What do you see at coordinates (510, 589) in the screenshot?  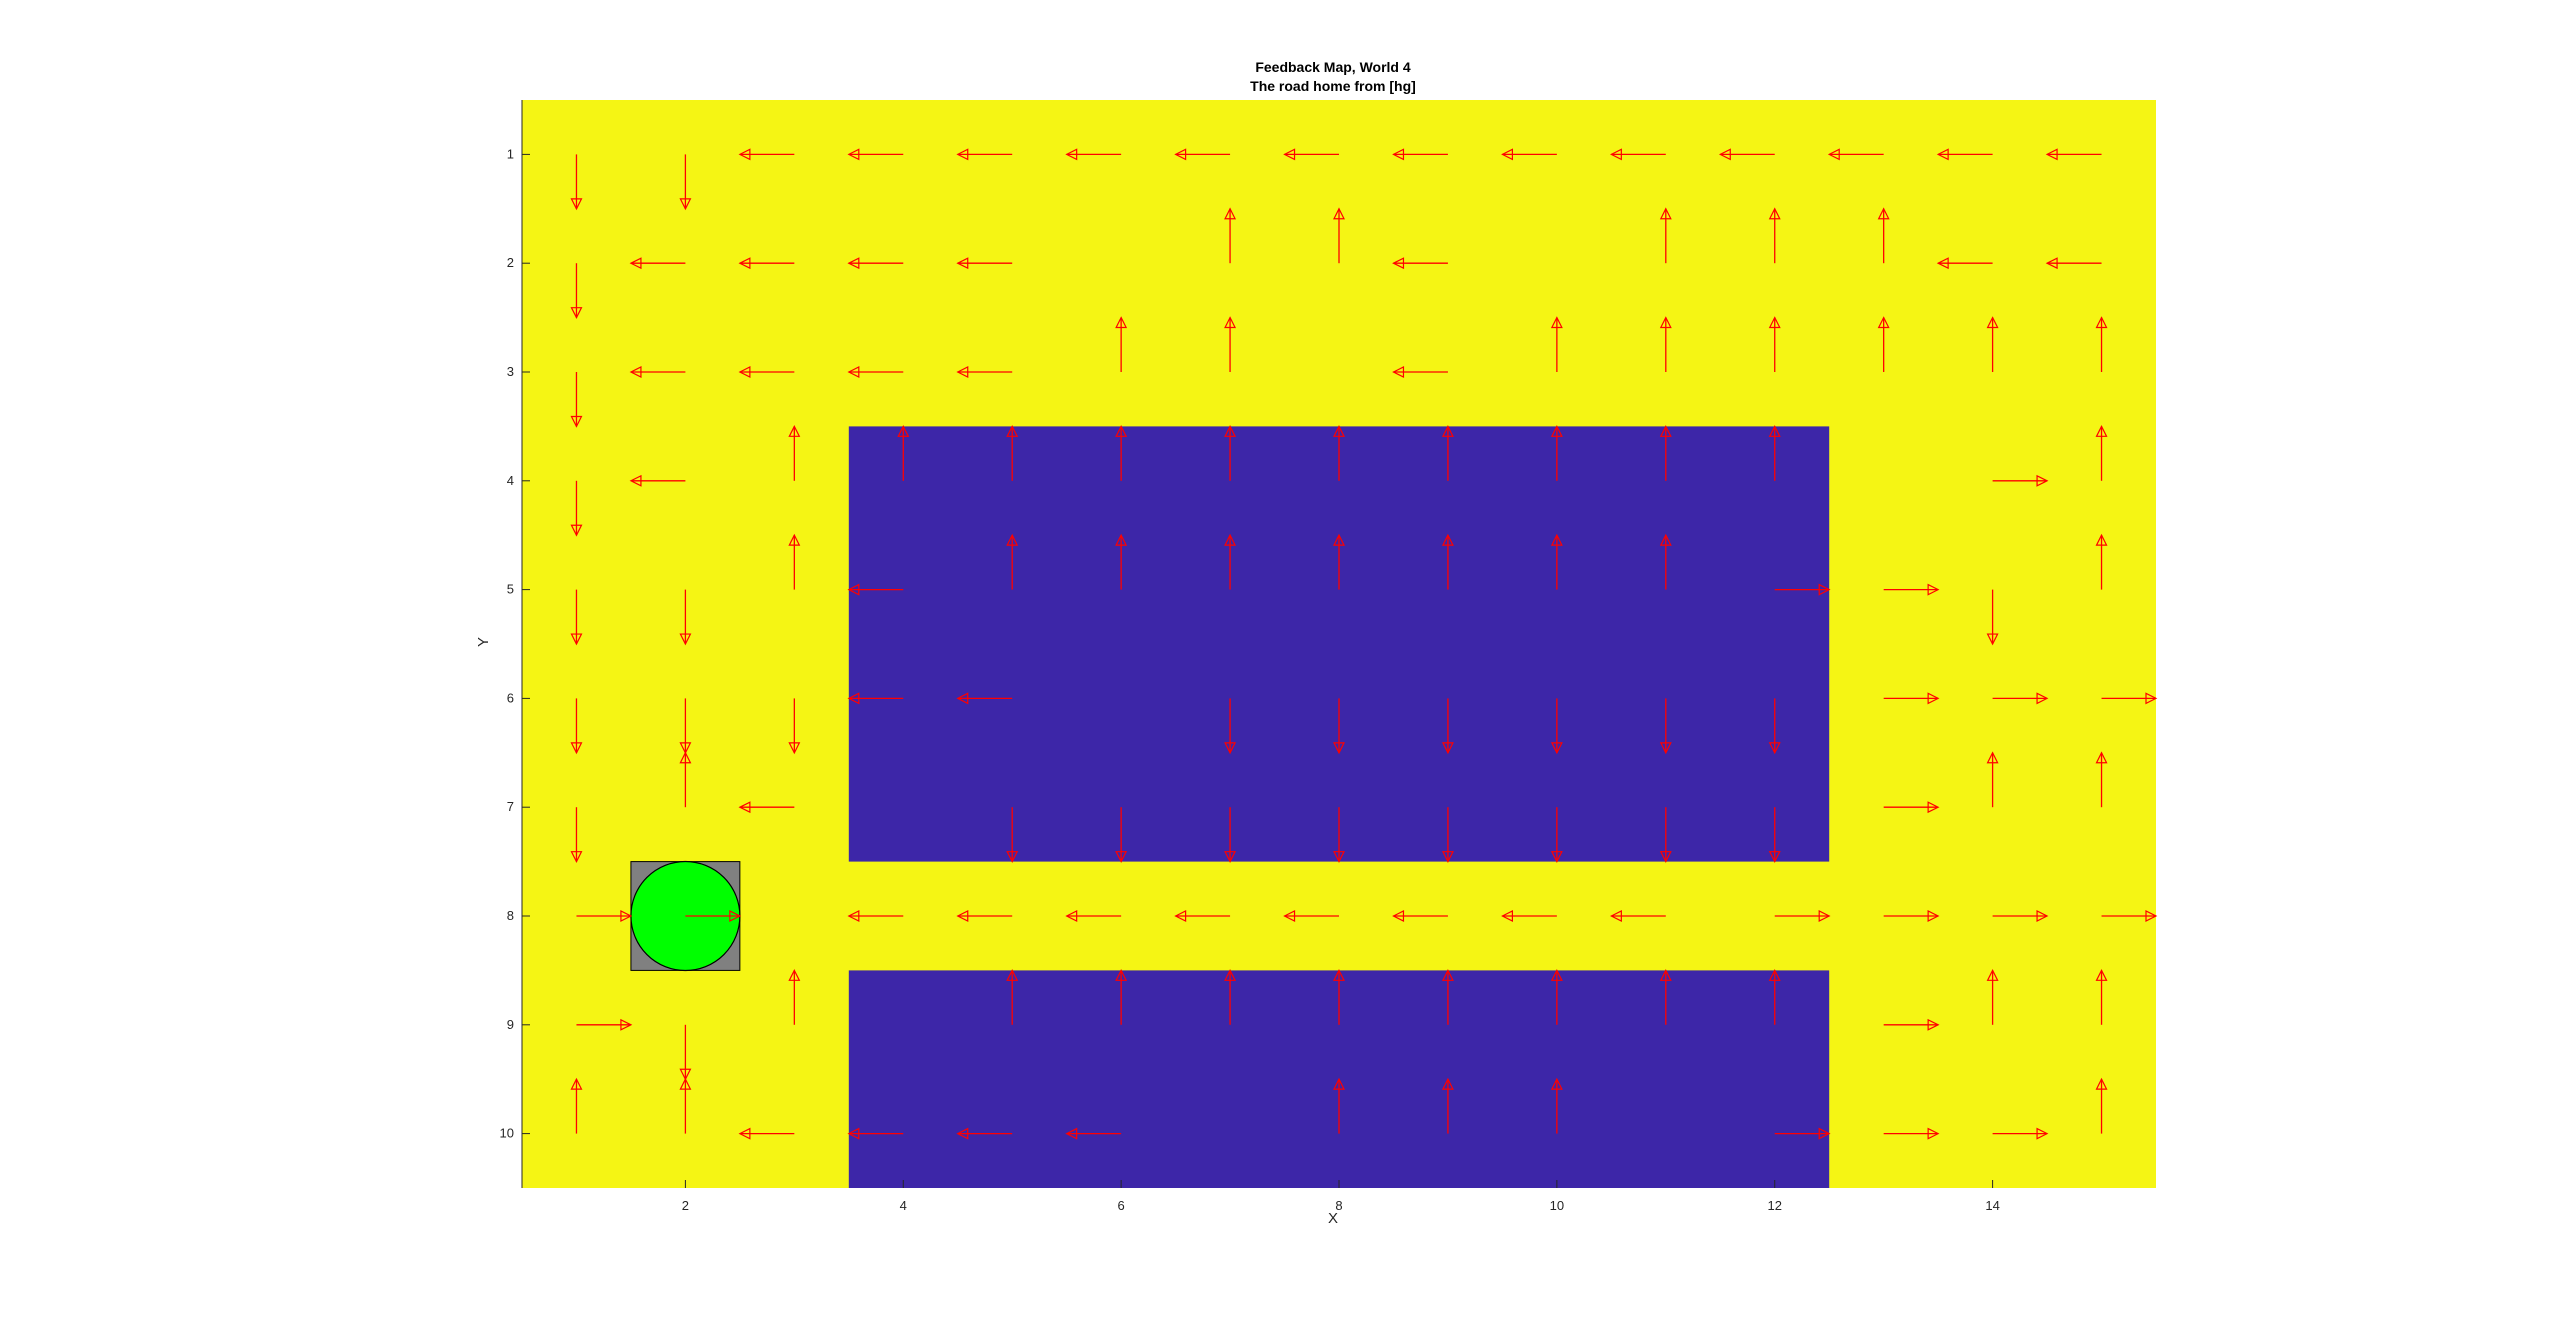 I see `y-tick-label: 5` at bounding box center [510, 589].